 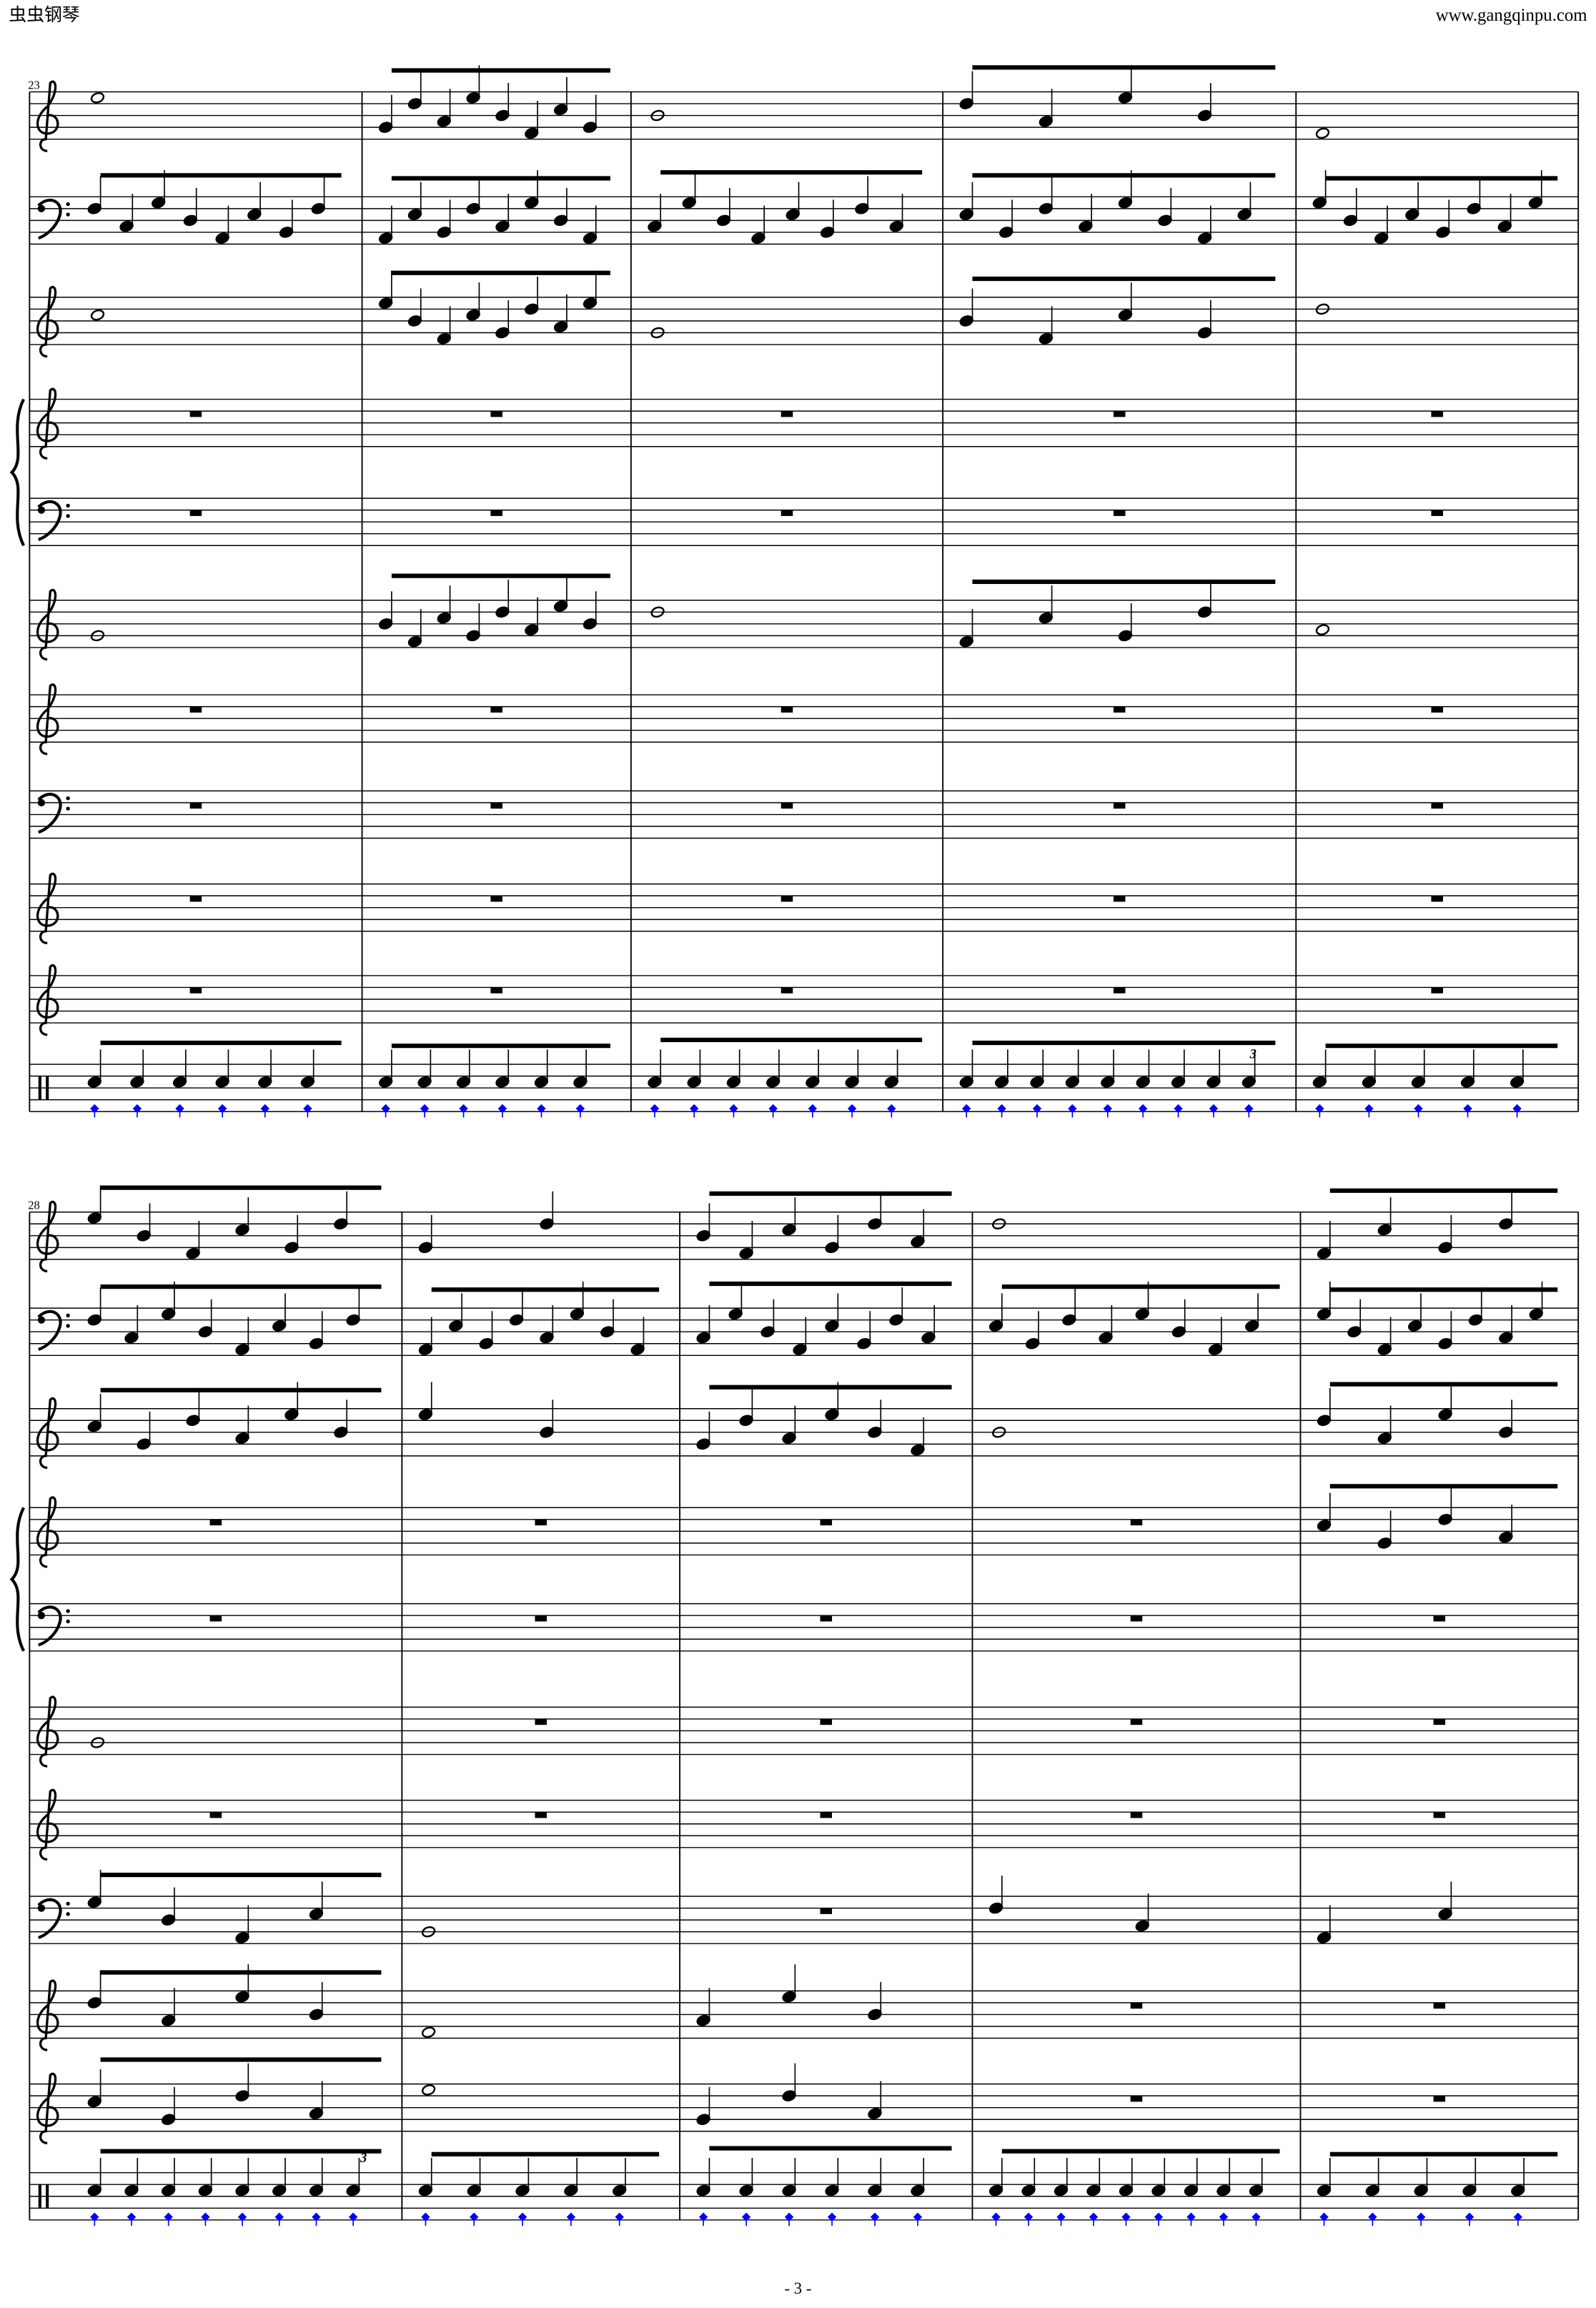 I want to click on piano-brace, so click(x=17, y=1579).